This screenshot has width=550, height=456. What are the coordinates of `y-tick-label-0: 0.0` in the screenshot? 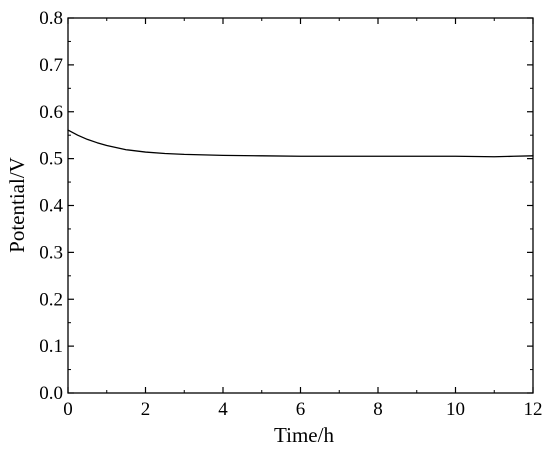 It's located at (51, 393).